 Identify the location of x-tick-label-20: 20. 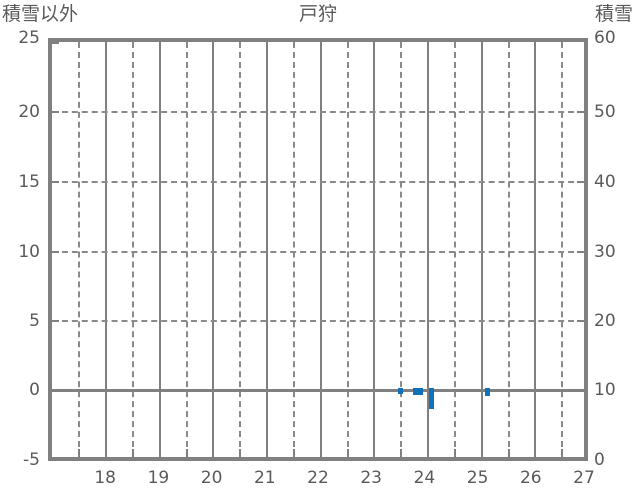
(211, 478).